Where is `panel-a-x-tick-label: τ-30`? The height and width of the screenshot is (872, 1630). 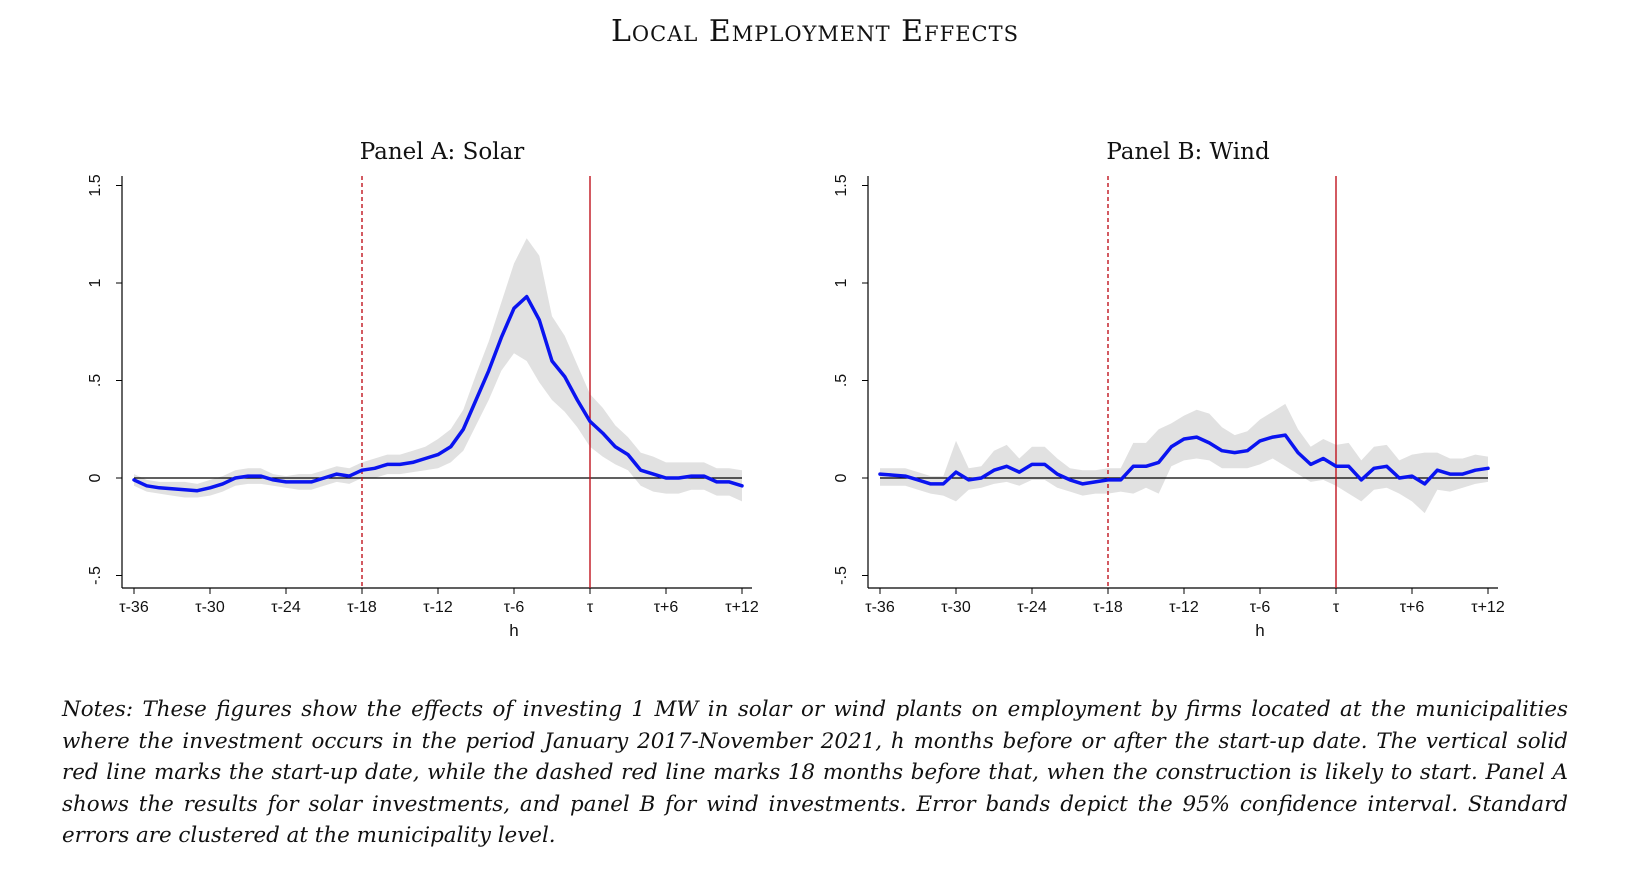 panel-a-x-tick-label: τ-30 is located at coordinates (210, 607).